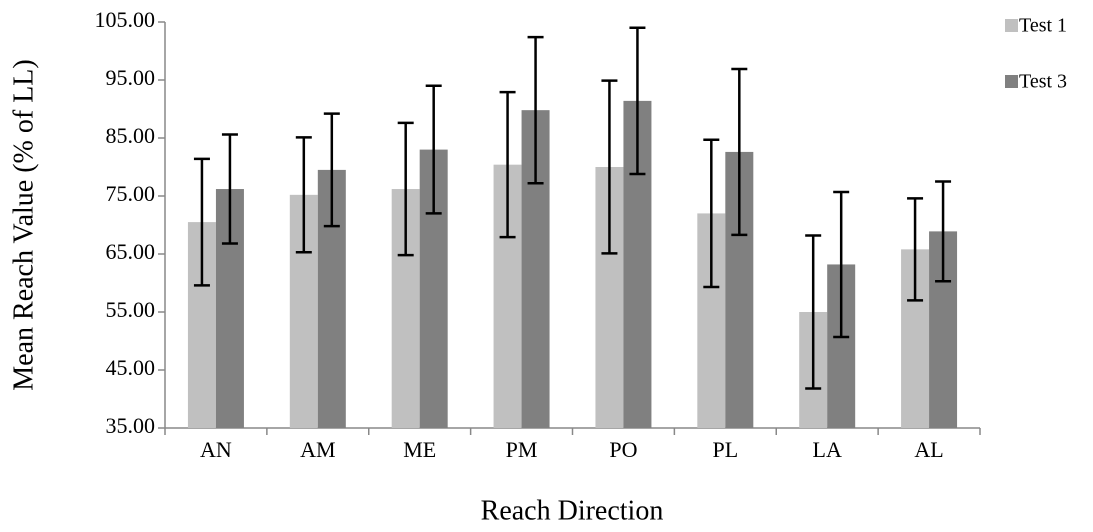 Image resolution: width=1093 pixels, height=532 pixels. Describe the element at coordinates (1043, 82) in the screenshot. I see `legend-label: Test 3` at that location.